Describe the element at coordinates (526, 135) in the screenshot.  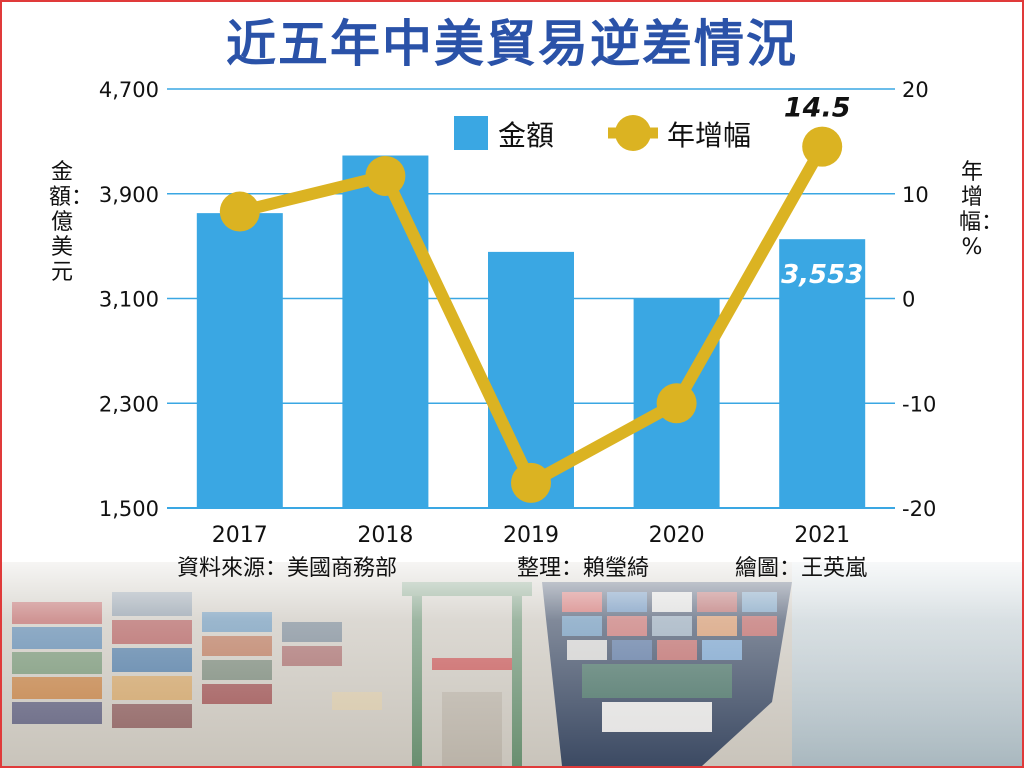
I see `legend-amount-label: 金額` at that location.